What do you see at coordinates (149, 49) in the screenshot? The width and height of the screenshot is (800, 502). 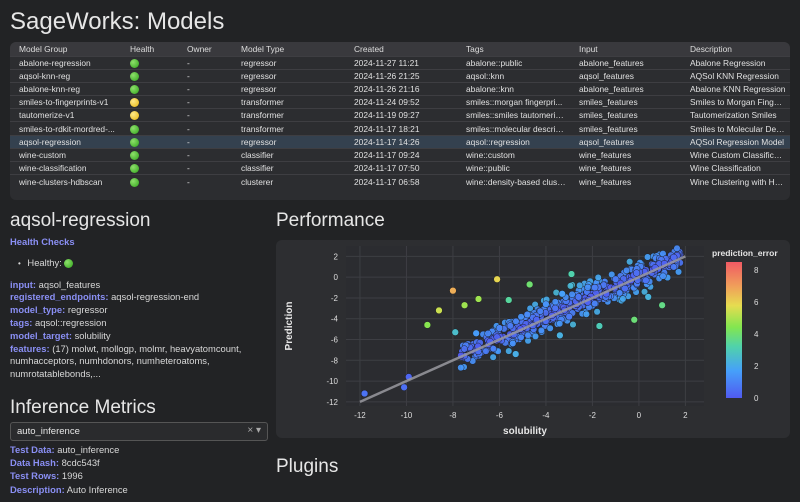 I see `column-header-health: Health` at bounding box center [149, 49].